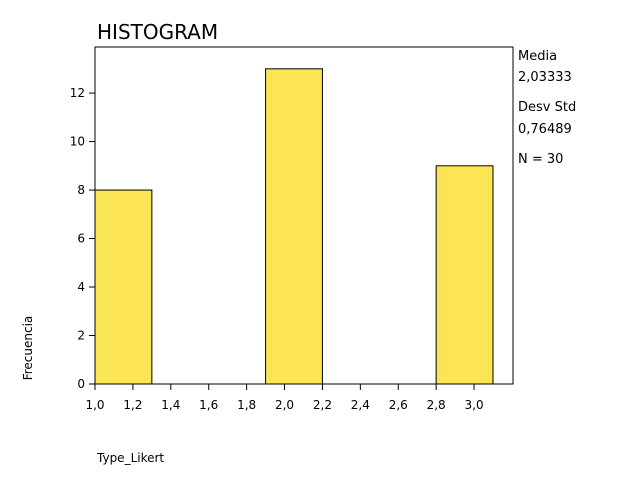 This screenshot has height=480, width=640. What do you see at coordinates (322, 405) in the screenshot?
I see `x-tick-label: 2,2` at bounding box center [322, 405].